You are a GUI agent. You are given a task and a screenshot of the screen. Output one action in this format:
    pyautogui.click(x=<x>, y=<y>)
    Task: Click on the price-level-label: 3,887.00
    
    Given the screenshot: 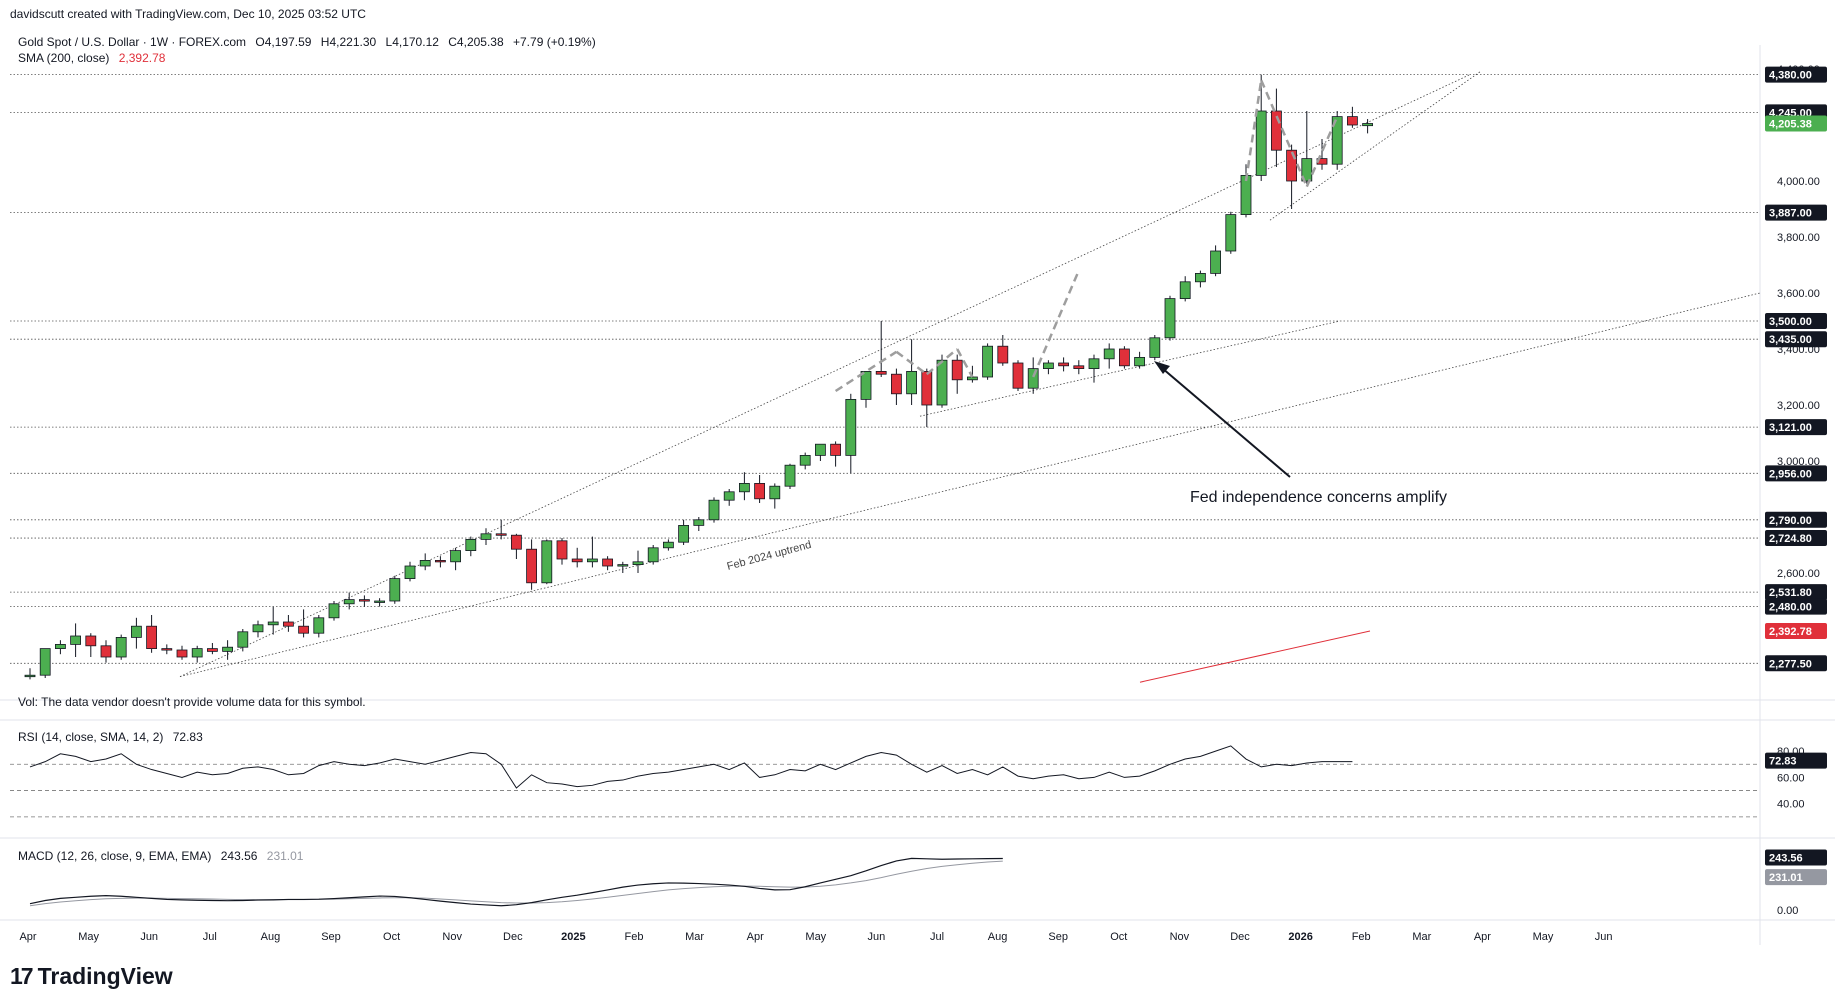 What is the action you would take?
    pyautogui.click(x=1790, y=214)
    